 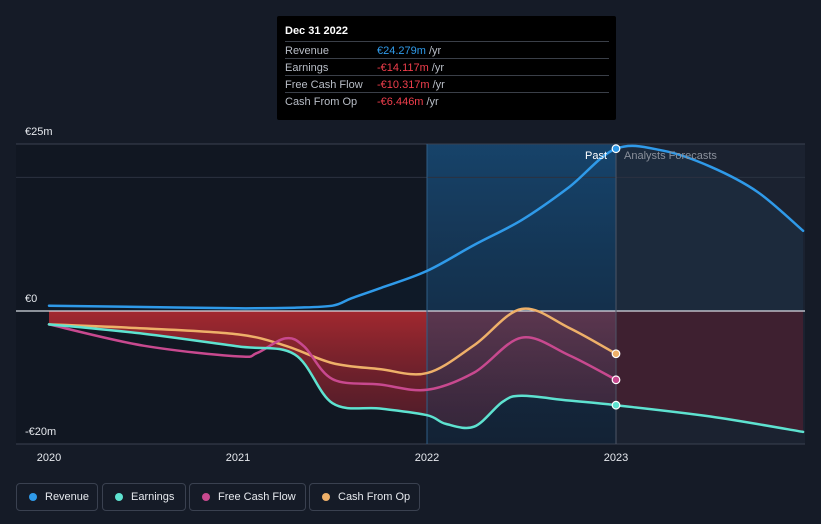 I want to click on legend-label: Free Cash Flow, so click(x=257, y=497).